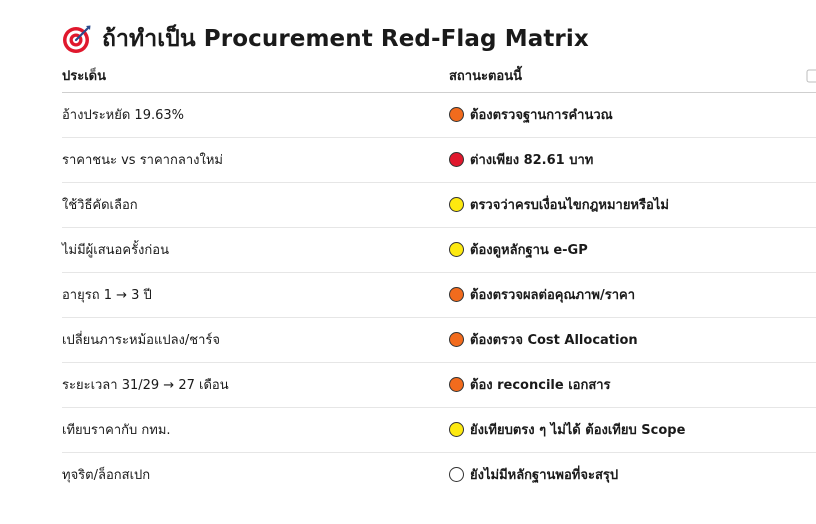 The height and width of the screenshot is (524, 816). I want to click on status-text: ตรวจว่าครบเงื่อนไขกฎหมายหรือไม่, so click(569, 205).